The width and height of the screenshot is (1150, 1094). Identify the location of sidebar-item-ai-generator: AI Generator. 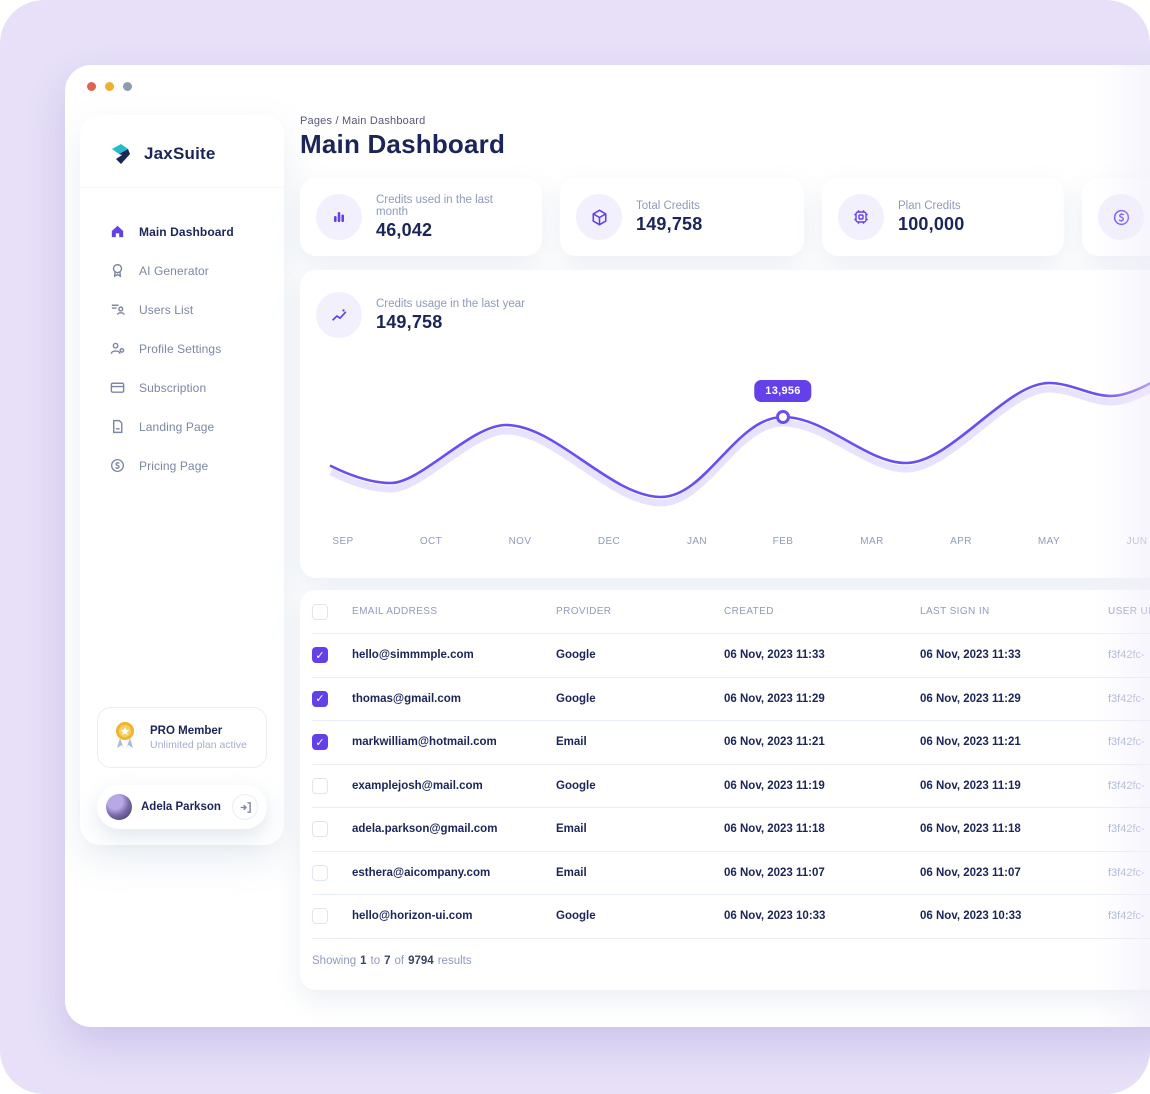
(196, 270).